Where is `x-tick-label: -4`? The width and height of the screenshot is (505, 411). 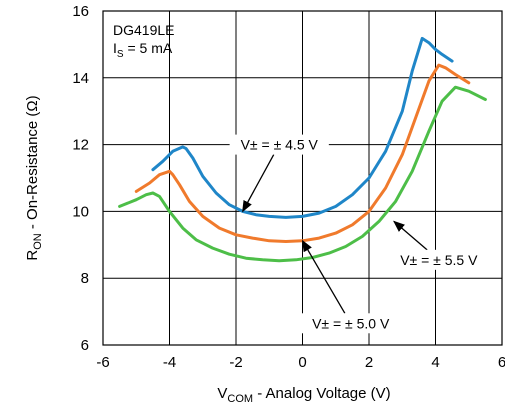
x-tick-label: -4 is located at coordinates (169, 362).